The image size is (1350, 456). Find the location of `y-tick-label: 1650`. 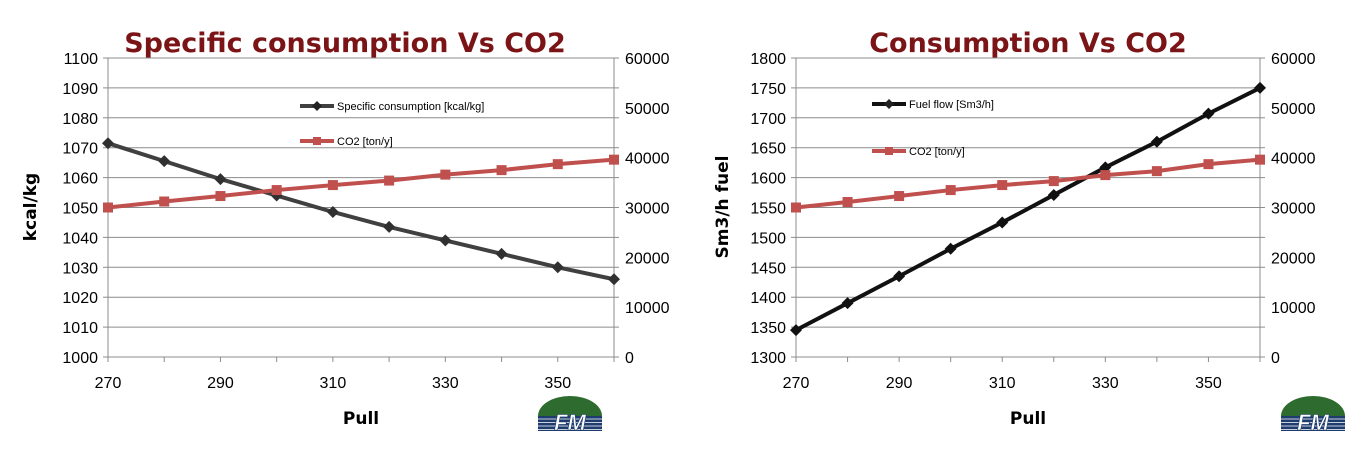

y-tick-label: 1650 is located at coordinates (768, 149).